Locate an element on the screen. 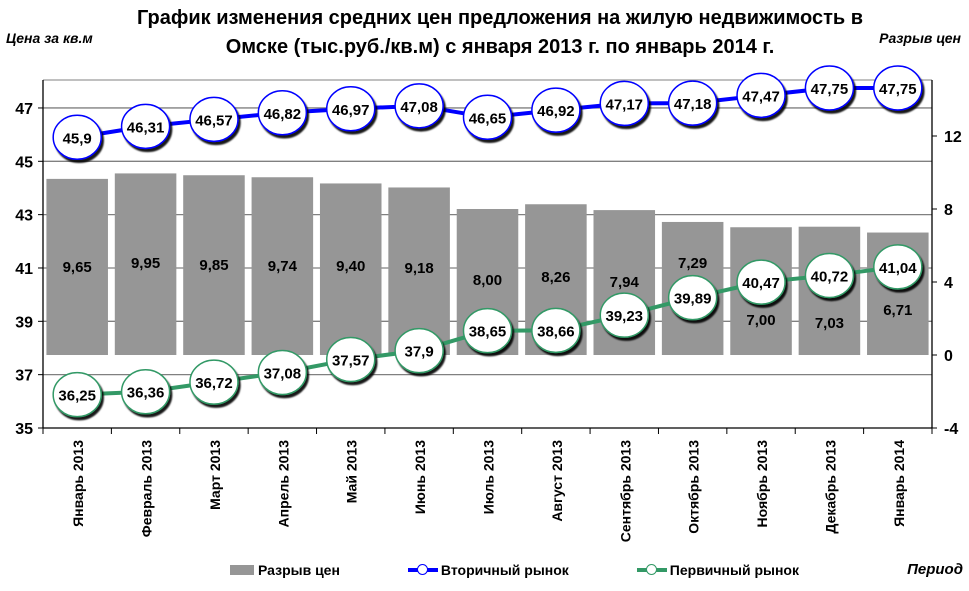 The height and width of the screenshot is (591, 969). left-tick-label: 41 is located at coordinates (24, 269).